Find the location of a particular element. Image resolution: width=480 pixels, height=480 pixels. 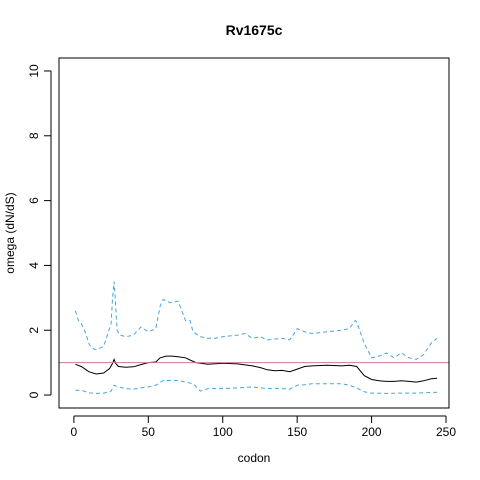

chart-title: Rv1675c is located at coordinates (254, 30).